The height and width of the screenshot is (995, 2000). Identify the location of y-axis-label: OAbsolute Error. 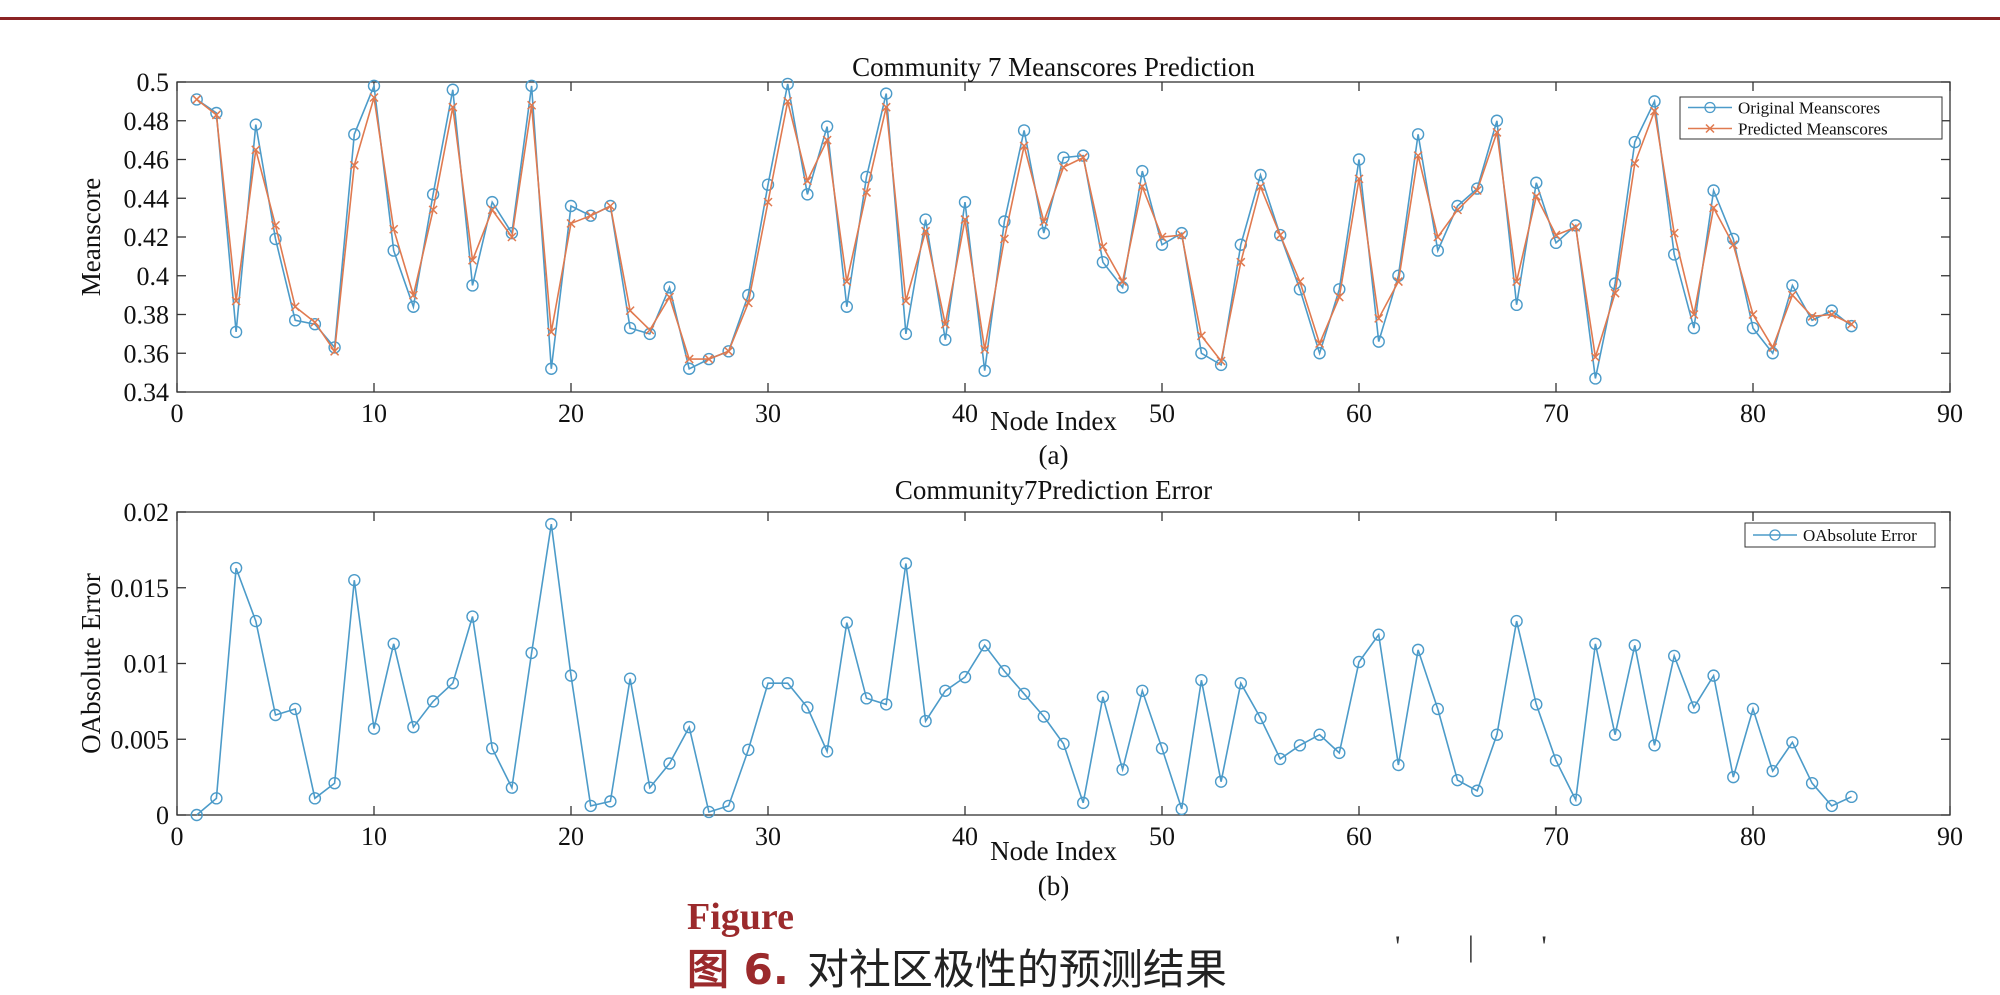
(91, 663).